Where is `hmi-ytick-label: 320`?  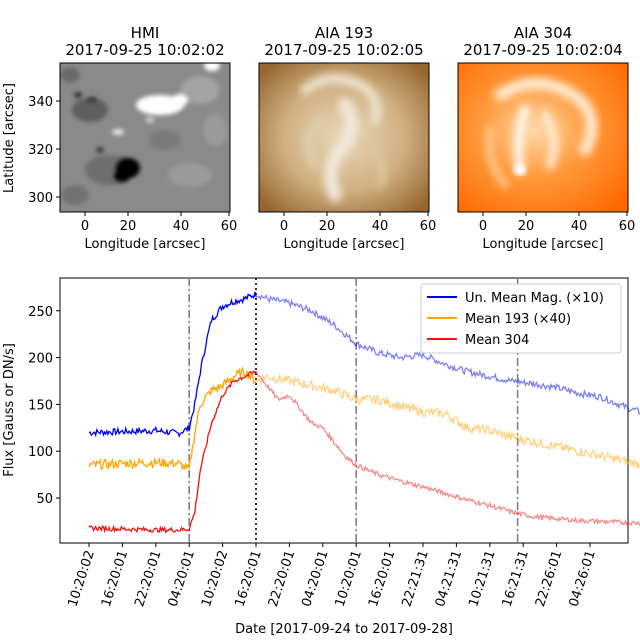 hmi-ytick-label: 320 is located at coordinates (40, 150).